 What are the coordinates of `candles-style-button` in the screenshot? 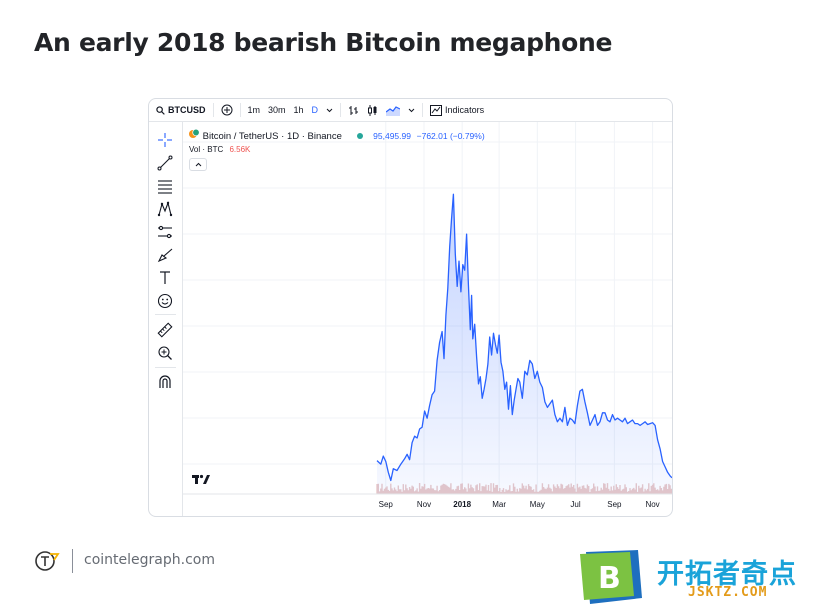 It's located at (372, 110).